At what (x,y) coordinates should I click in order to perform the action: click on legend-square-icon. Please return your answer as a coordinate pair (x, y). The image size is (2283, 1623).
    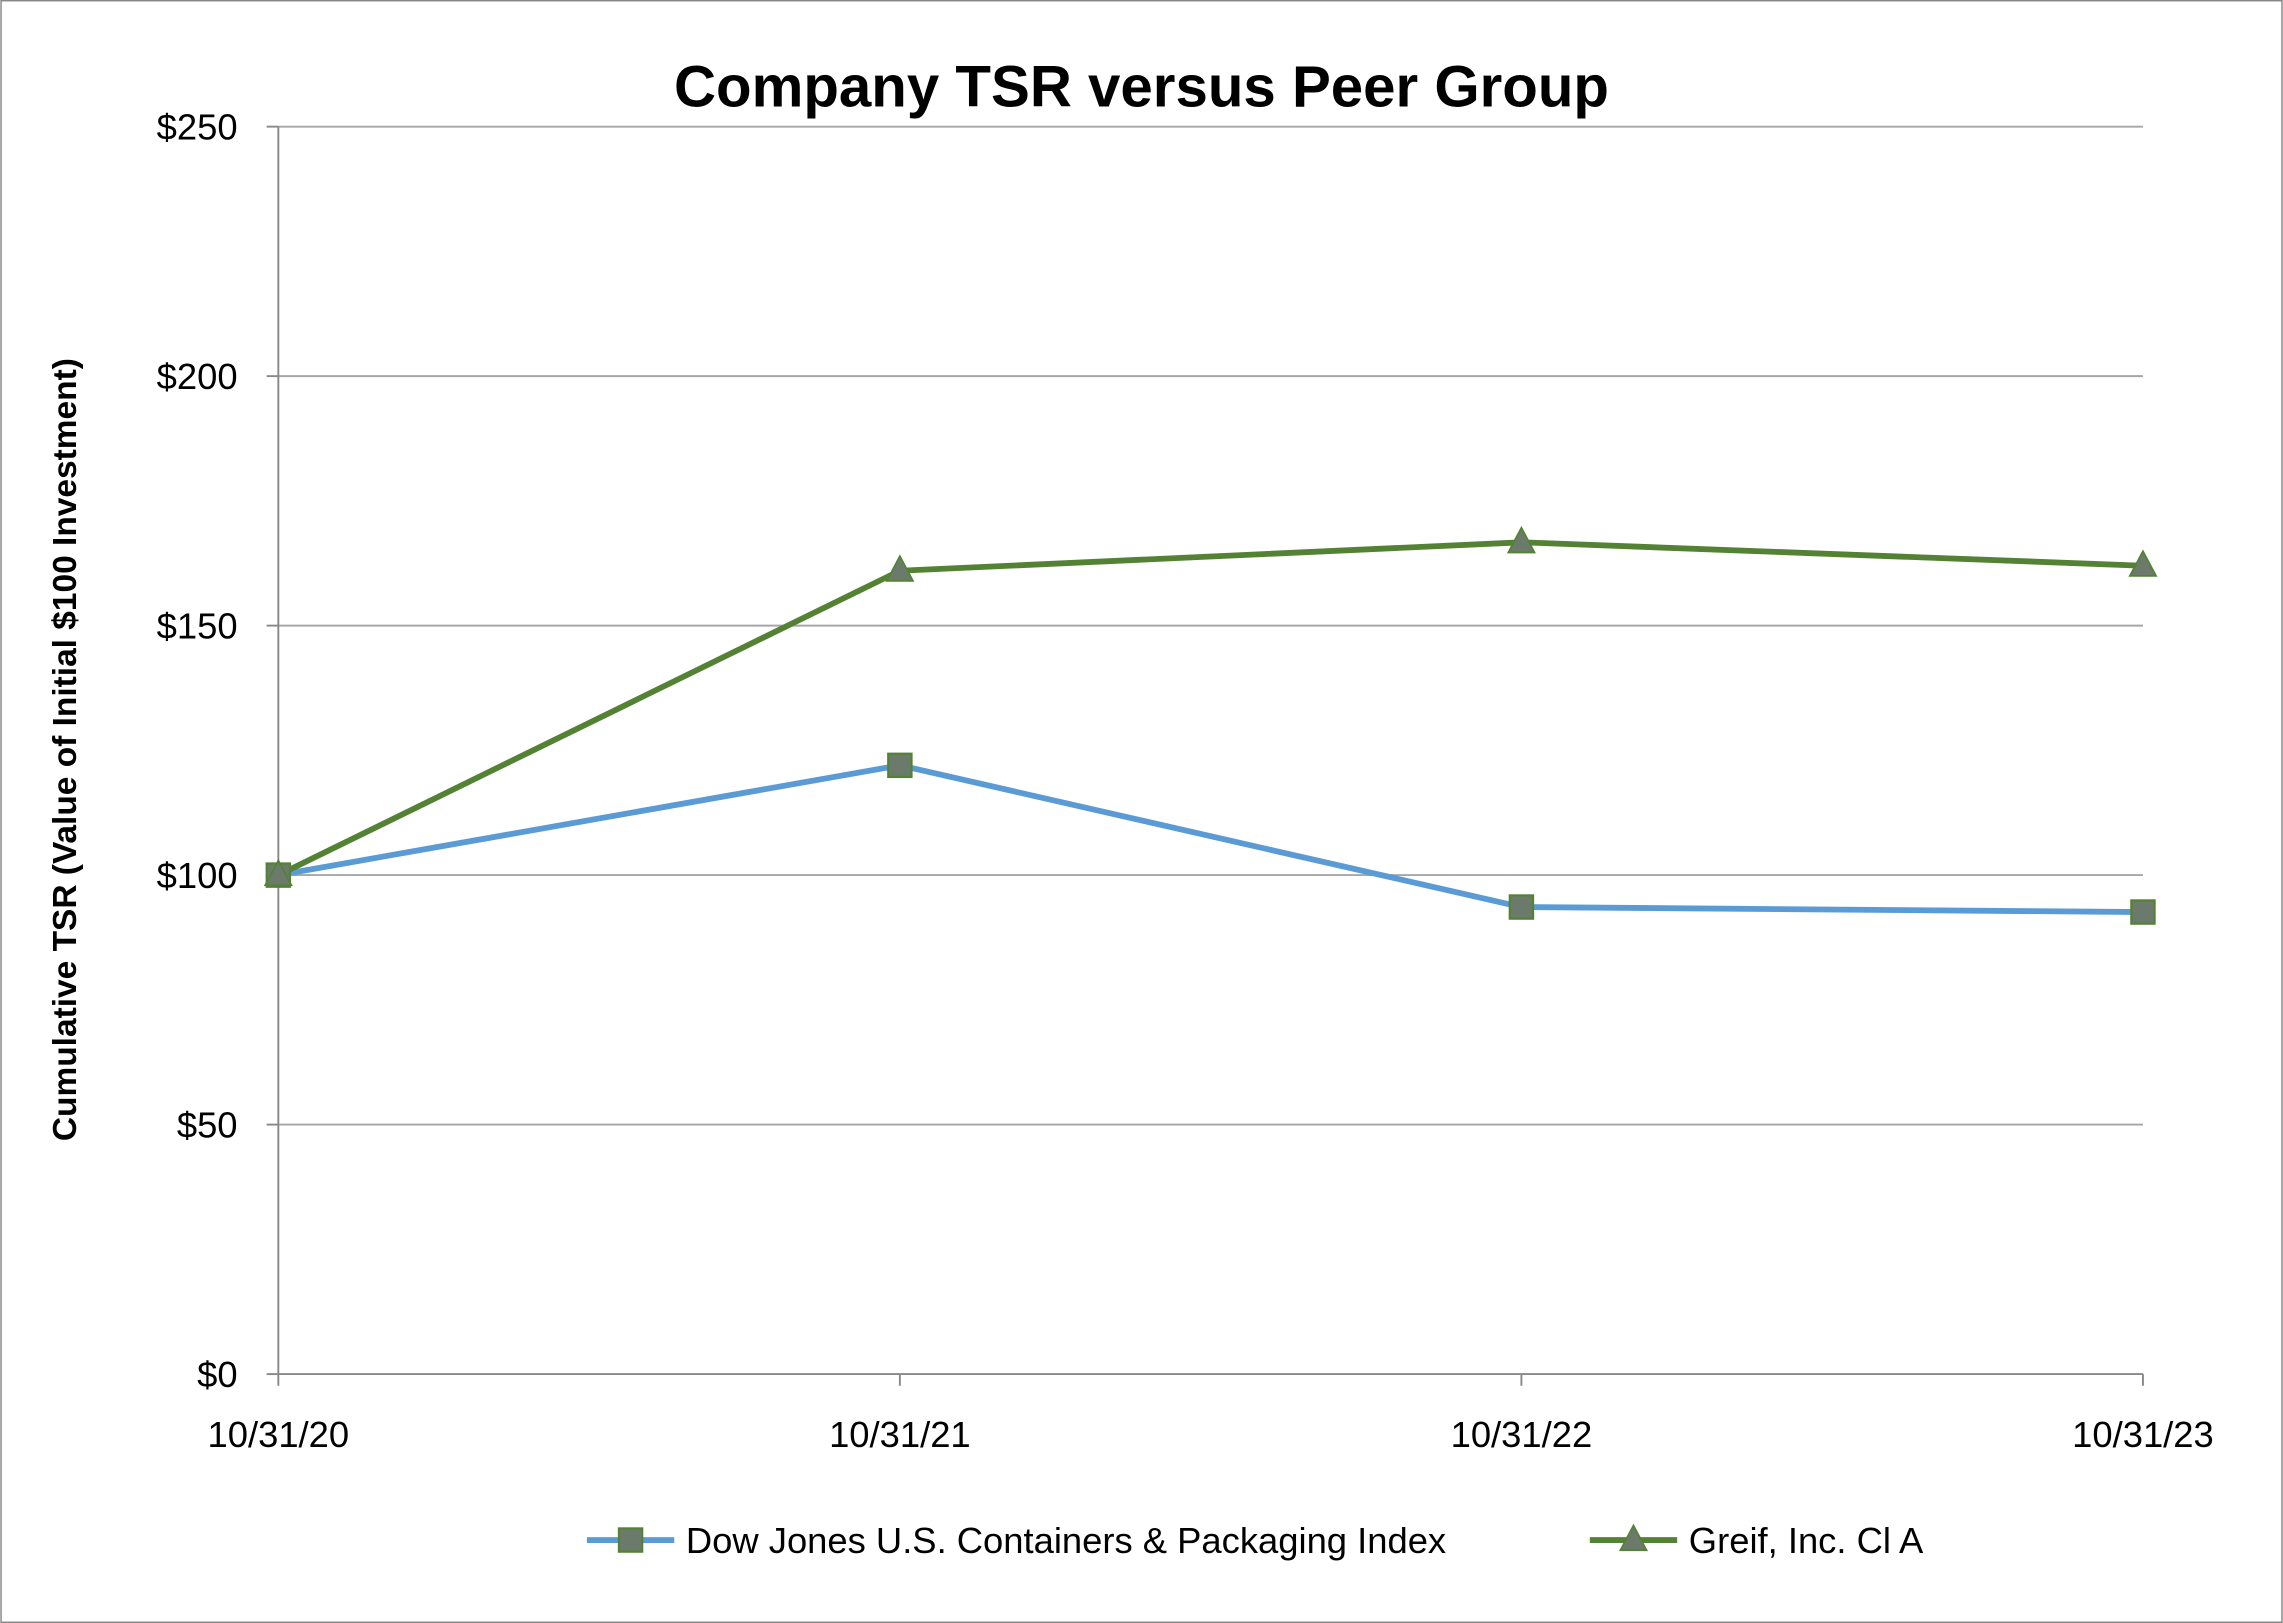
    Looking at the image, I should click on (630, 1540).